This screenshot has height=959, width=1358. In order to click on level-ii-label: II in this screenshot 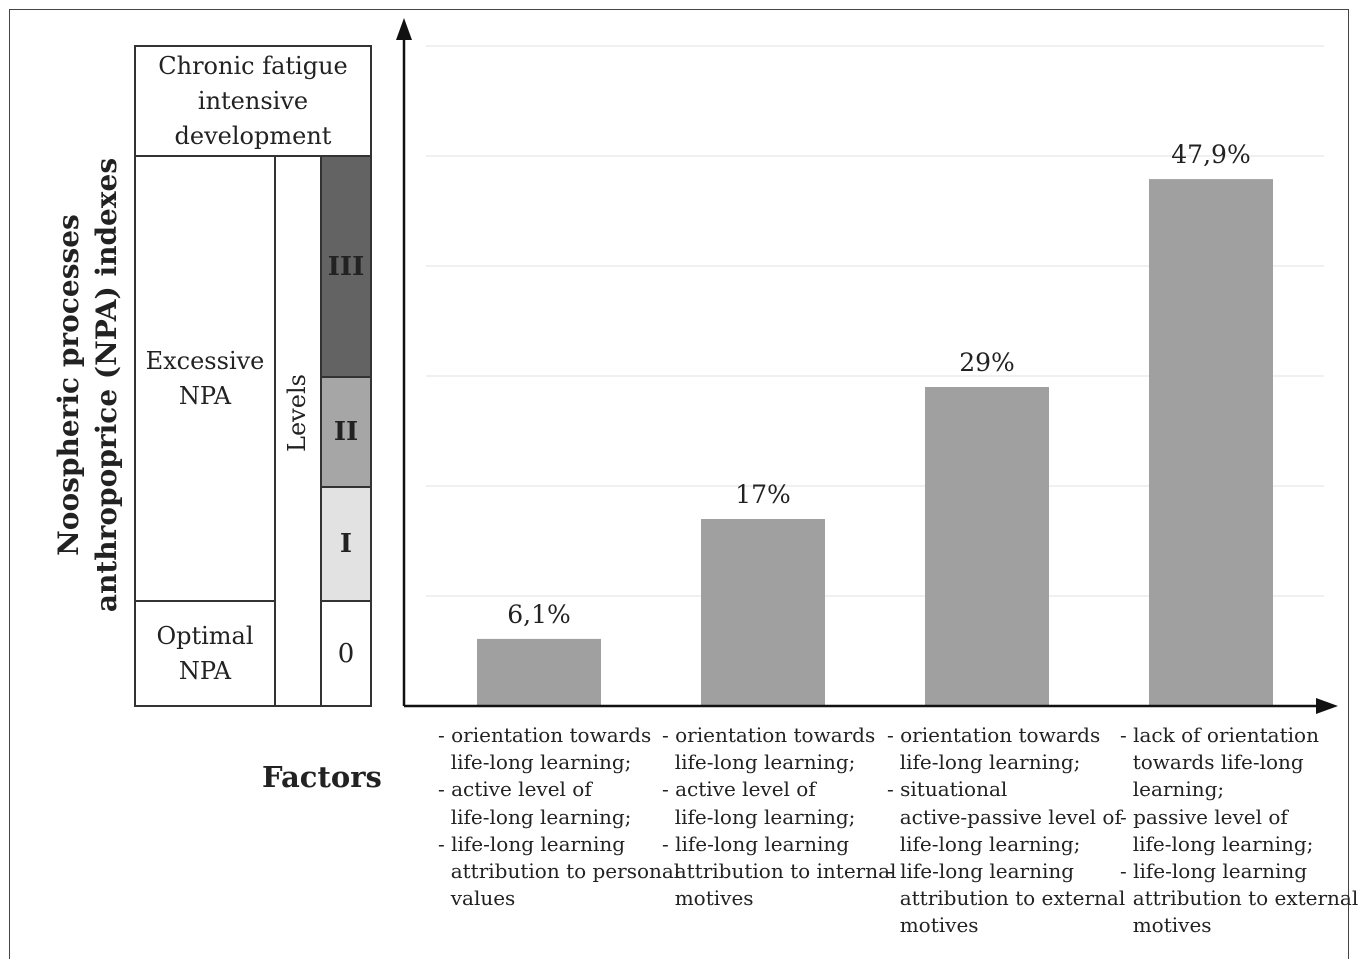, I will do `click(346, 432)`.